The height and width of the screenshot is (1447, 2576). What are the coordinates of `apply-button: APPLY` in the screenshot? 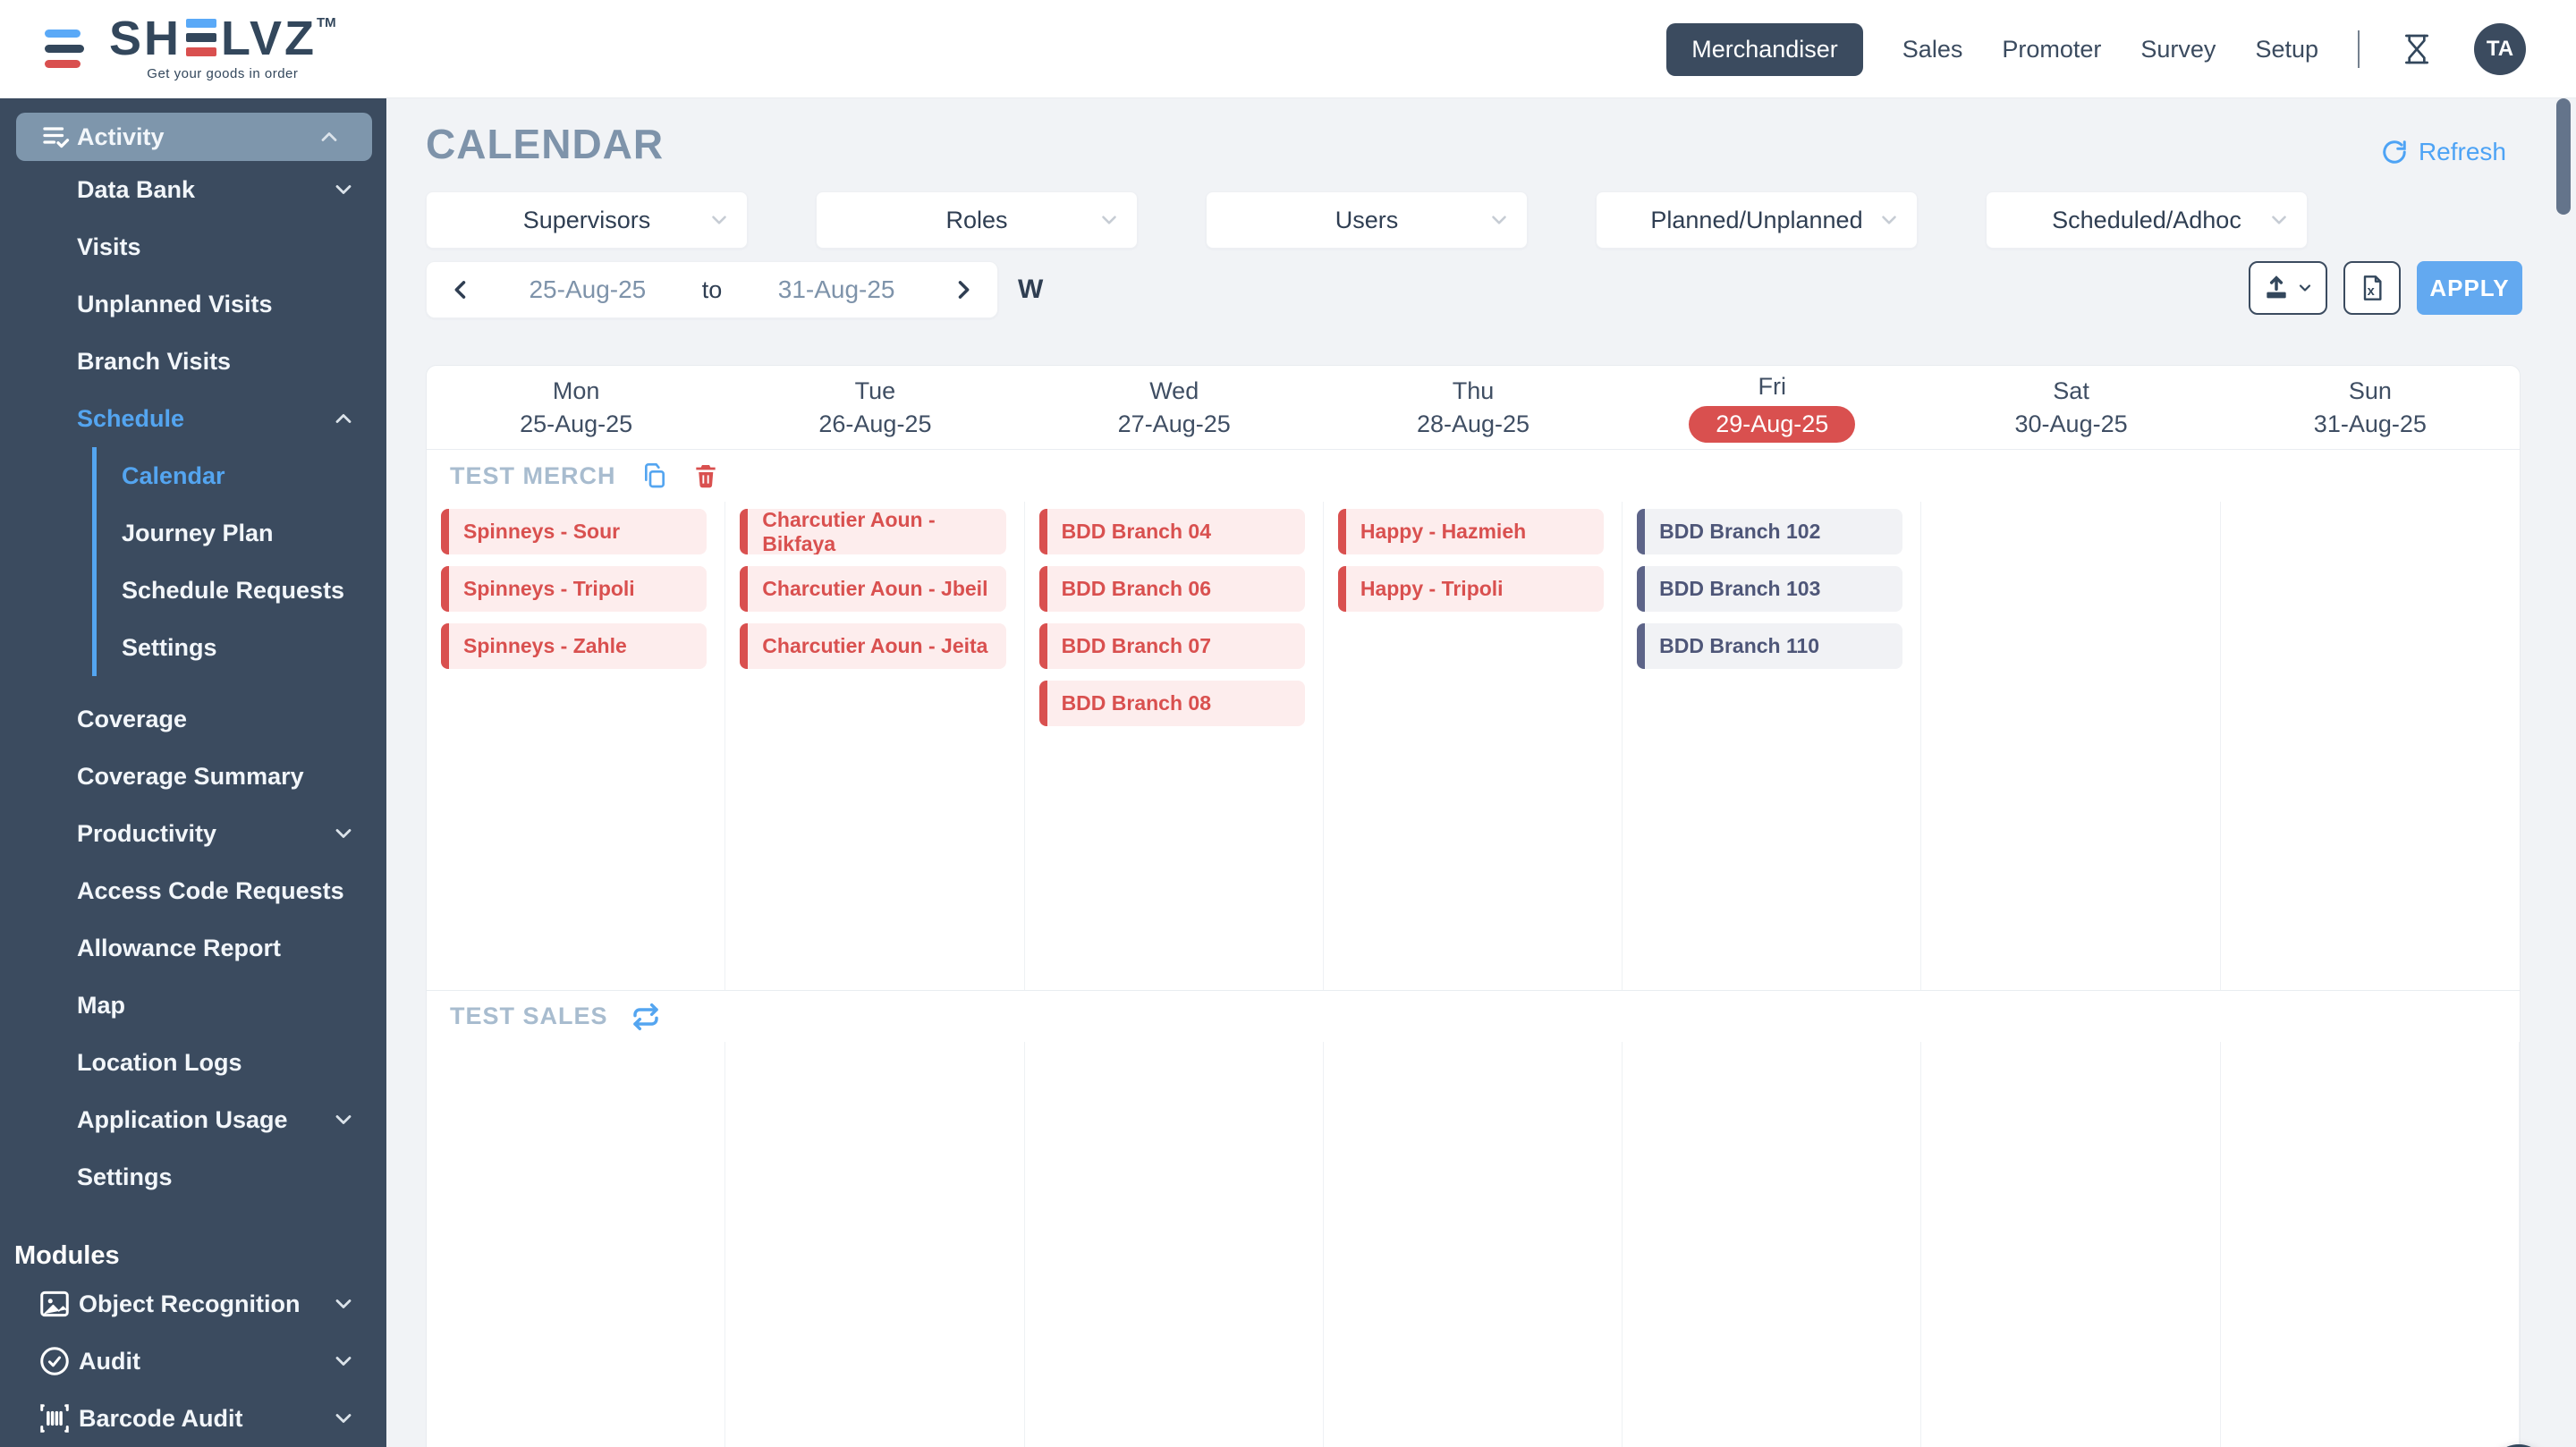 It's located at (2469, 288).